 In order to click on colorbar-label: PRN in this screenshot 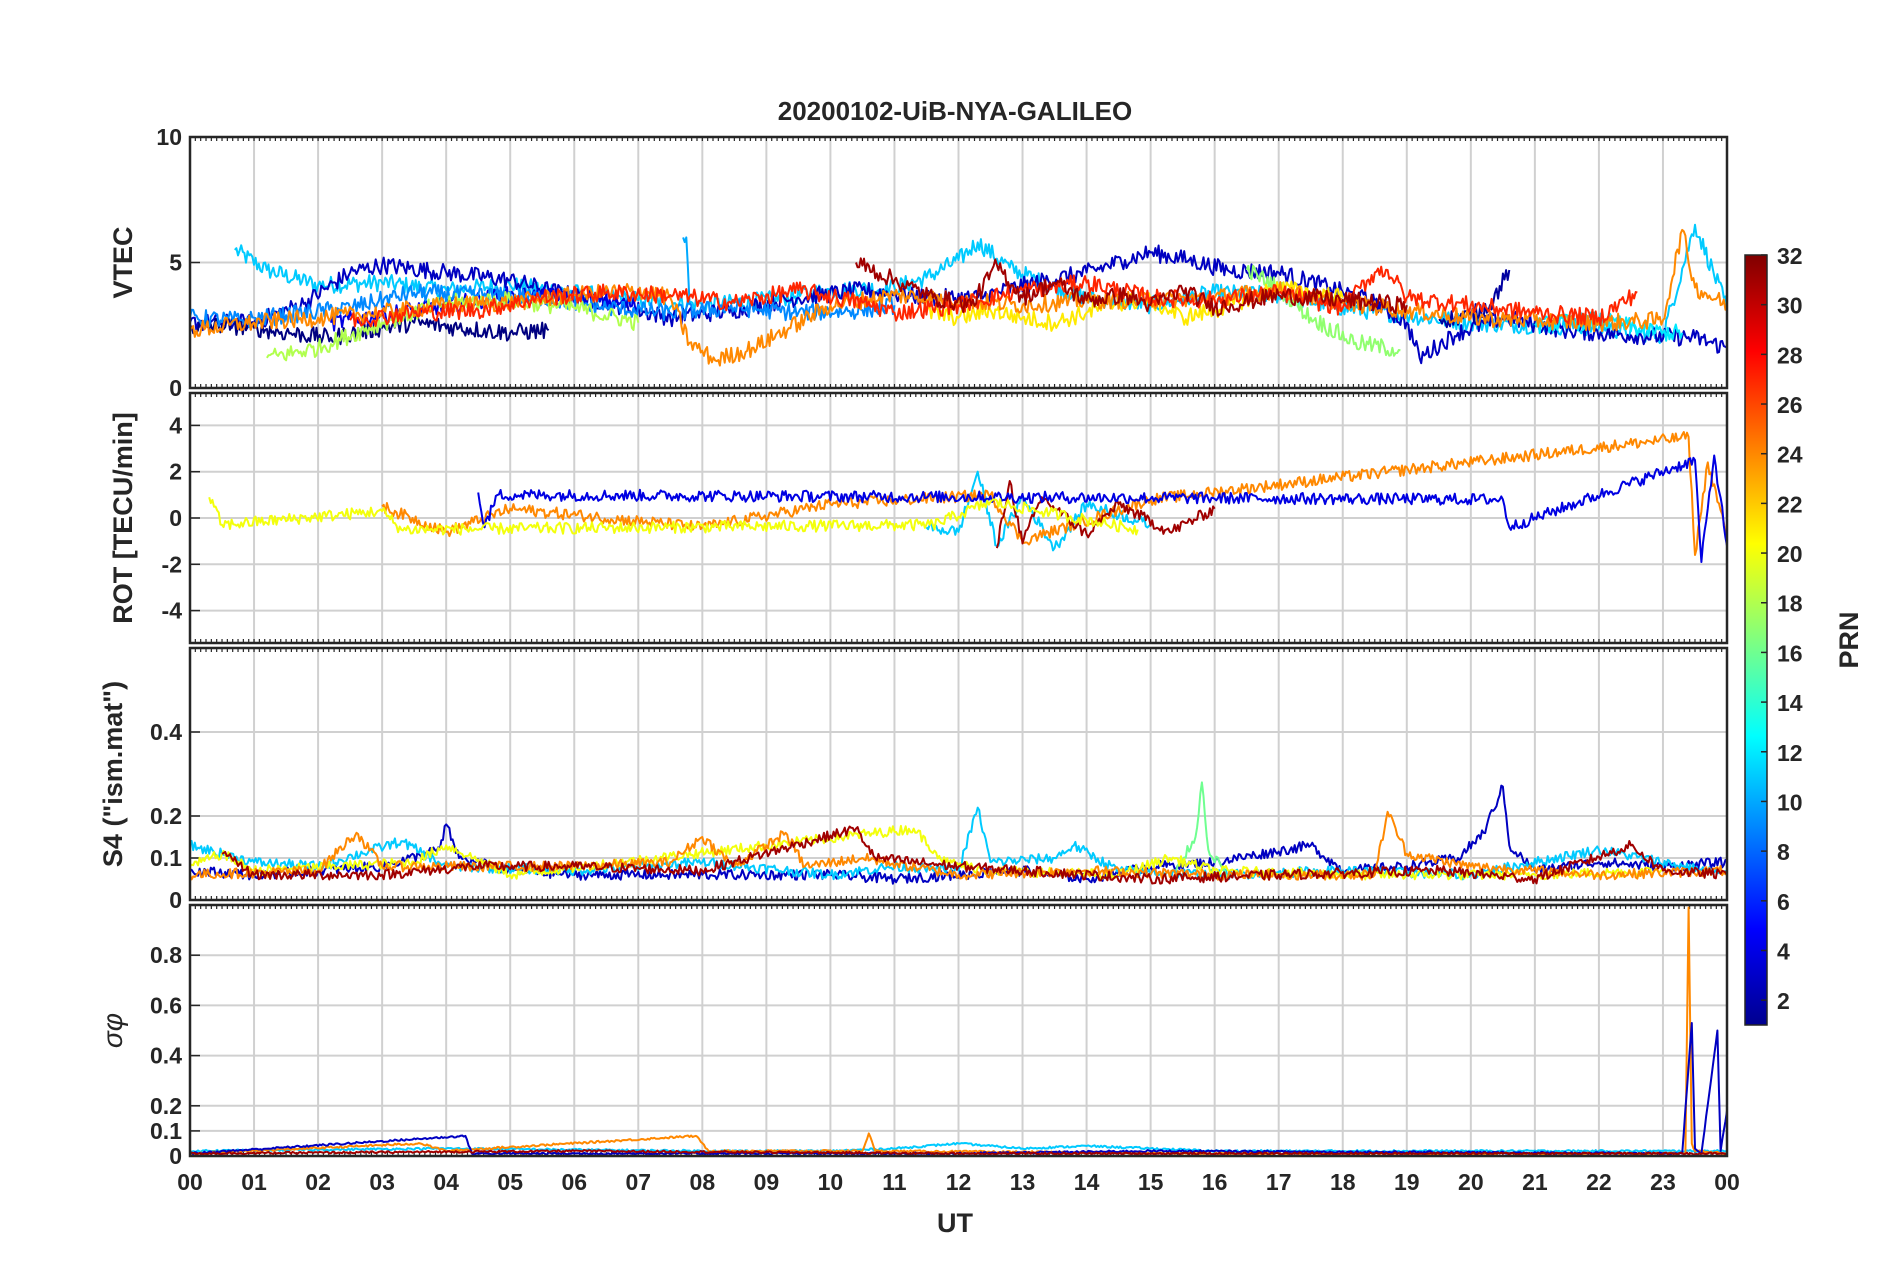, I will do `click(1849, 639)`.